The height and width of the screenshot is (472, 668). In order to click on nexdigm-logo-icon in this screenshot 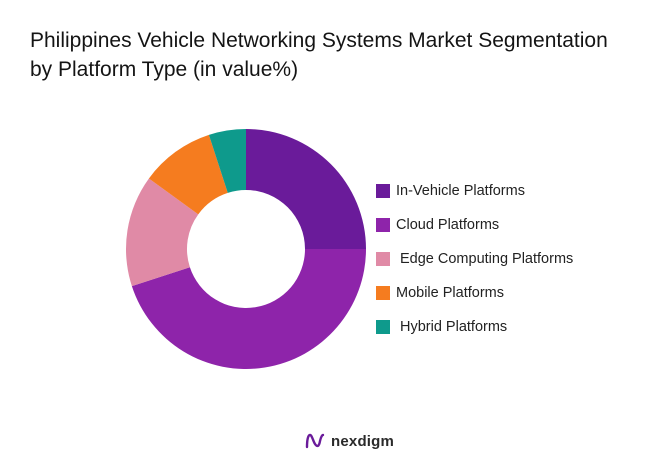, I will do `click(315, 441)`.